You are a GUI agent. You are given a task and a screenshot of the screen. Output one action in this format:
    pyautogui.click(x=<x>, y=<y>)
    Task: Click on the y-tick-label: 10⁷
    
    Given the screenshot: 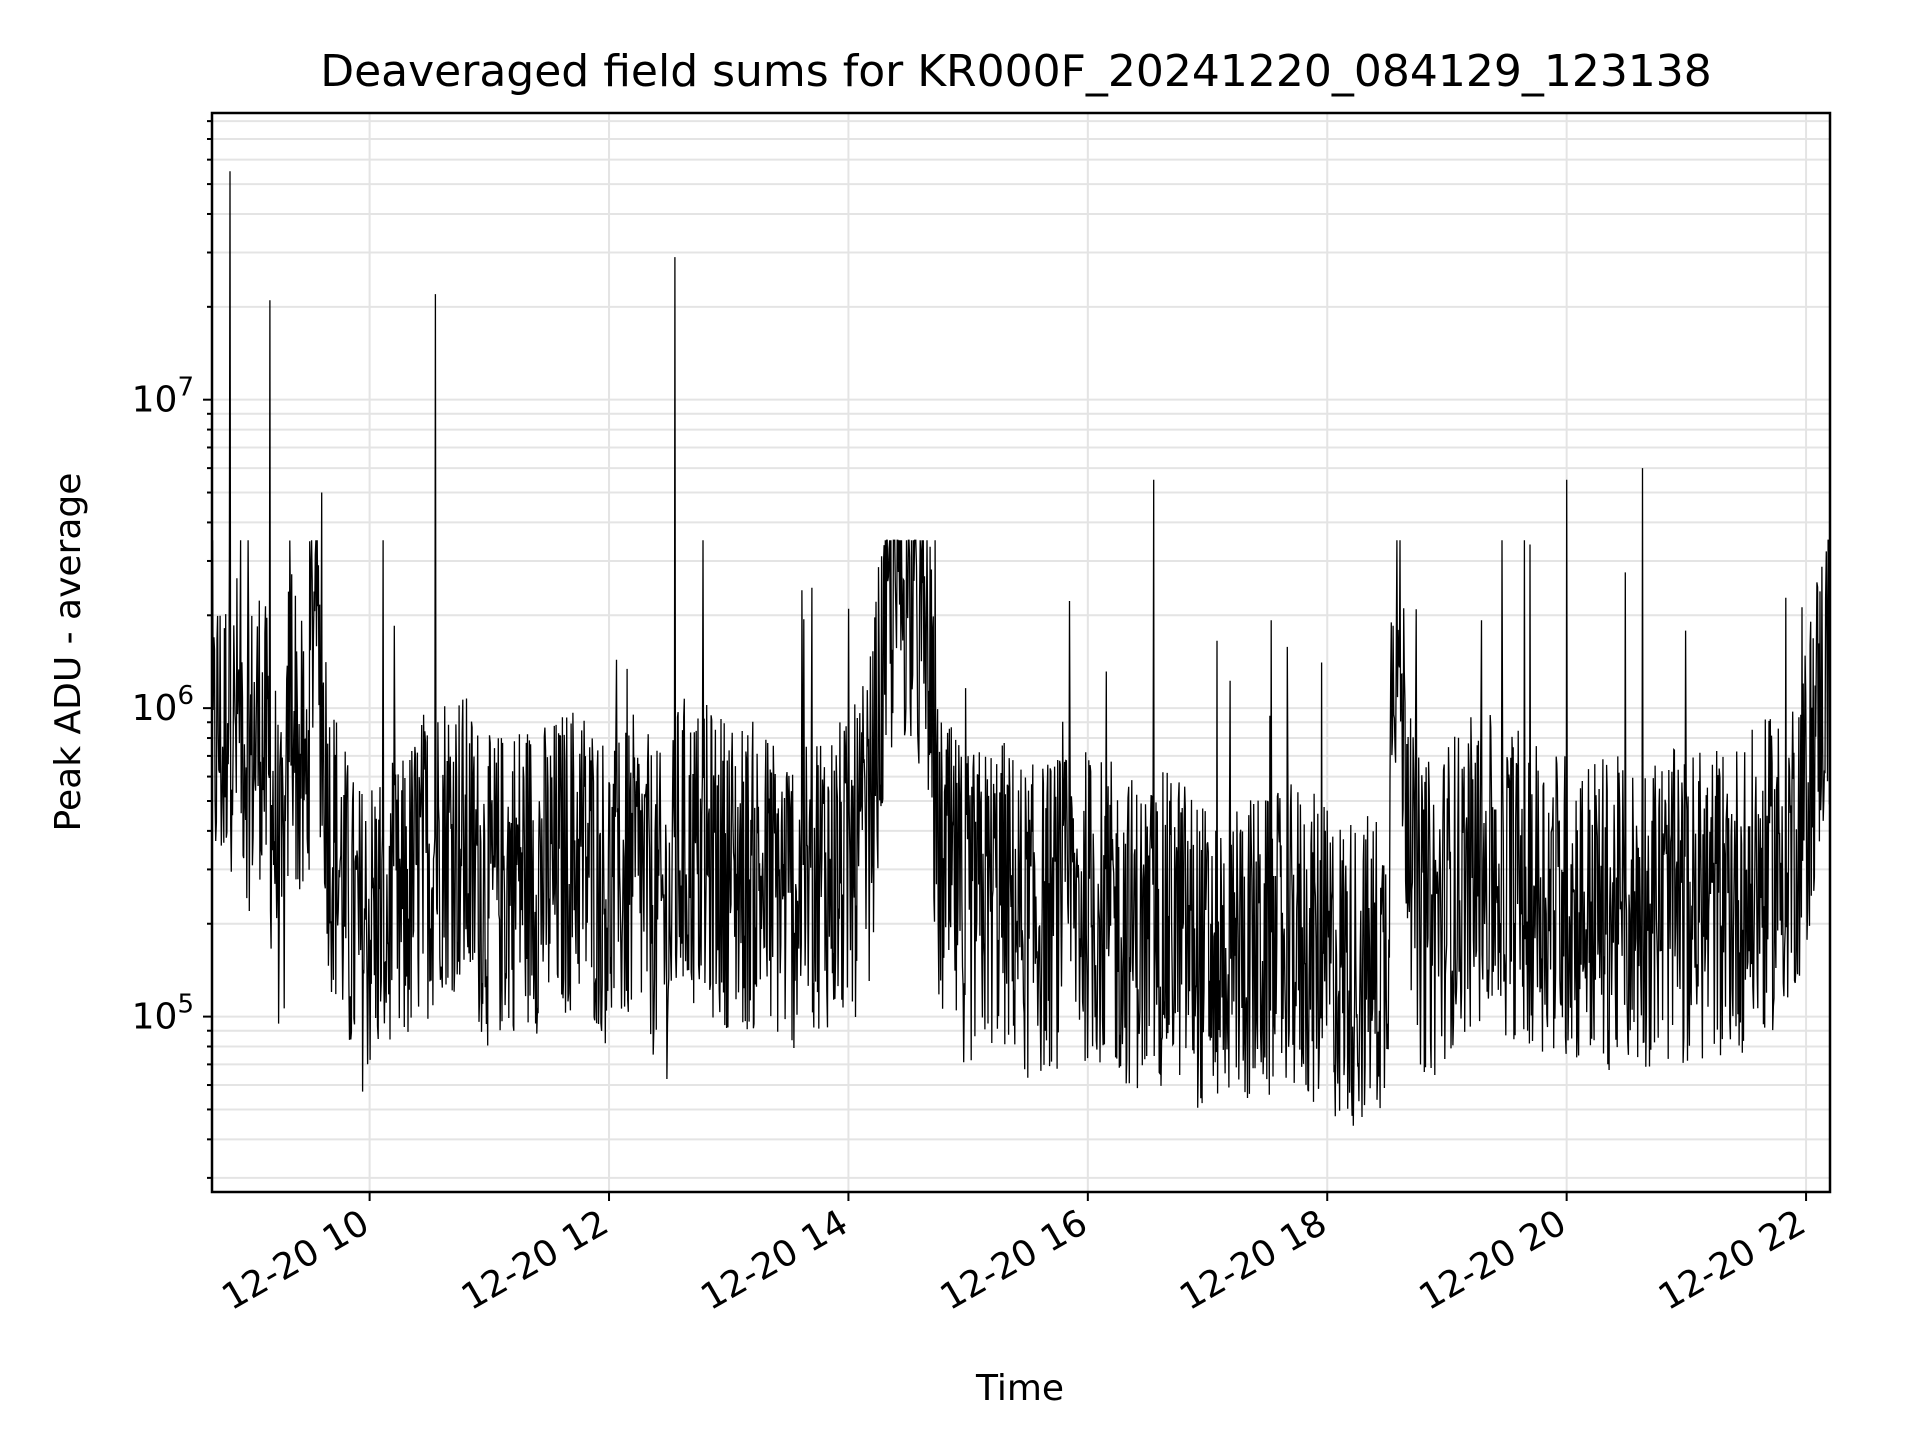 What is the action you would take?
    pyautogui.click(x=163, y=397)
    